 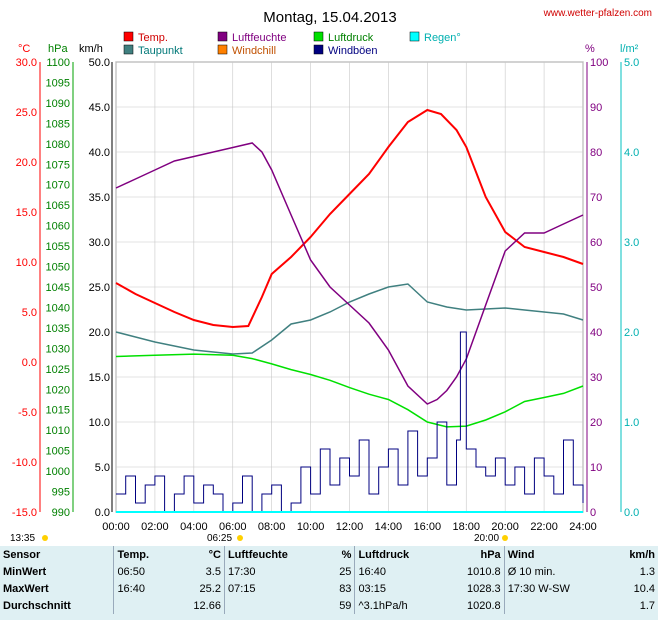 I want to click on cell: 1.7, so click(x=647, y=605).